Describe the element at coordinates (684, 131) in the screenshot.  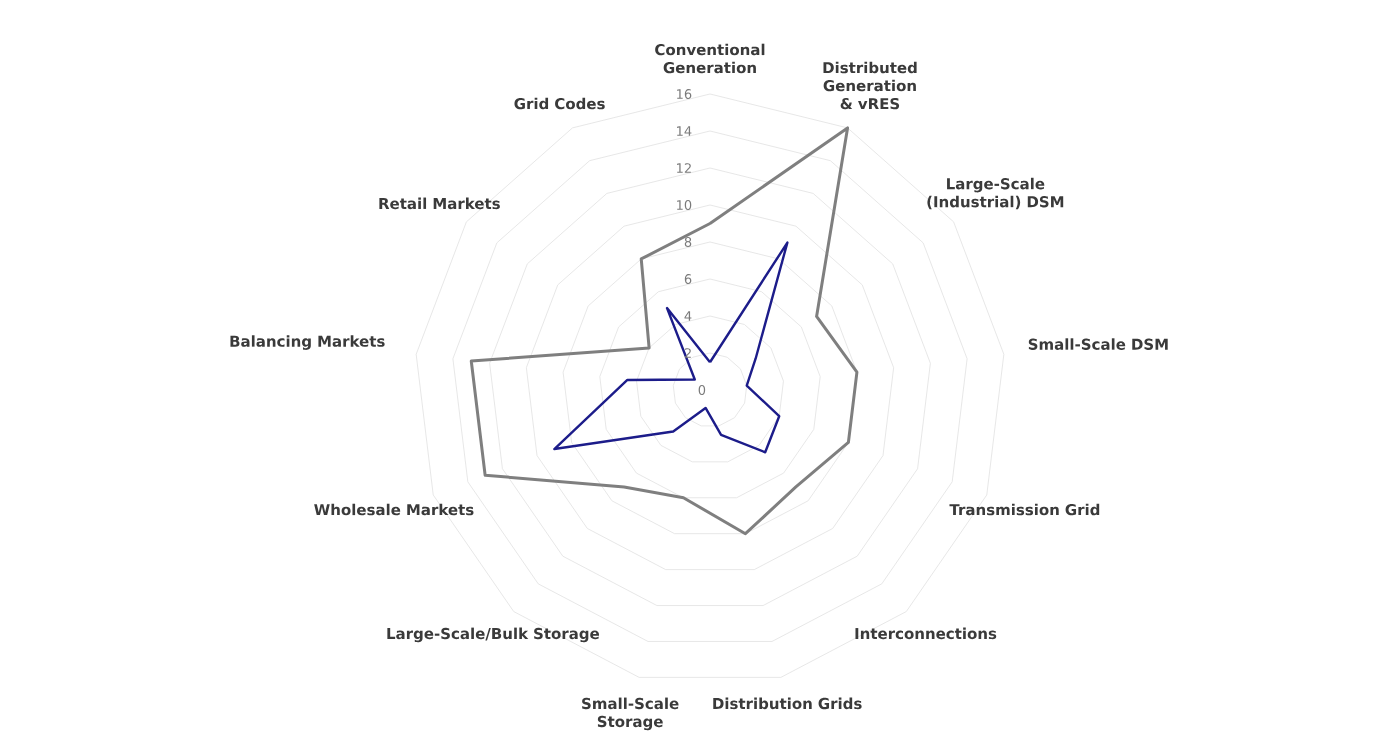
I see `y-tick-label: 14` at that location.